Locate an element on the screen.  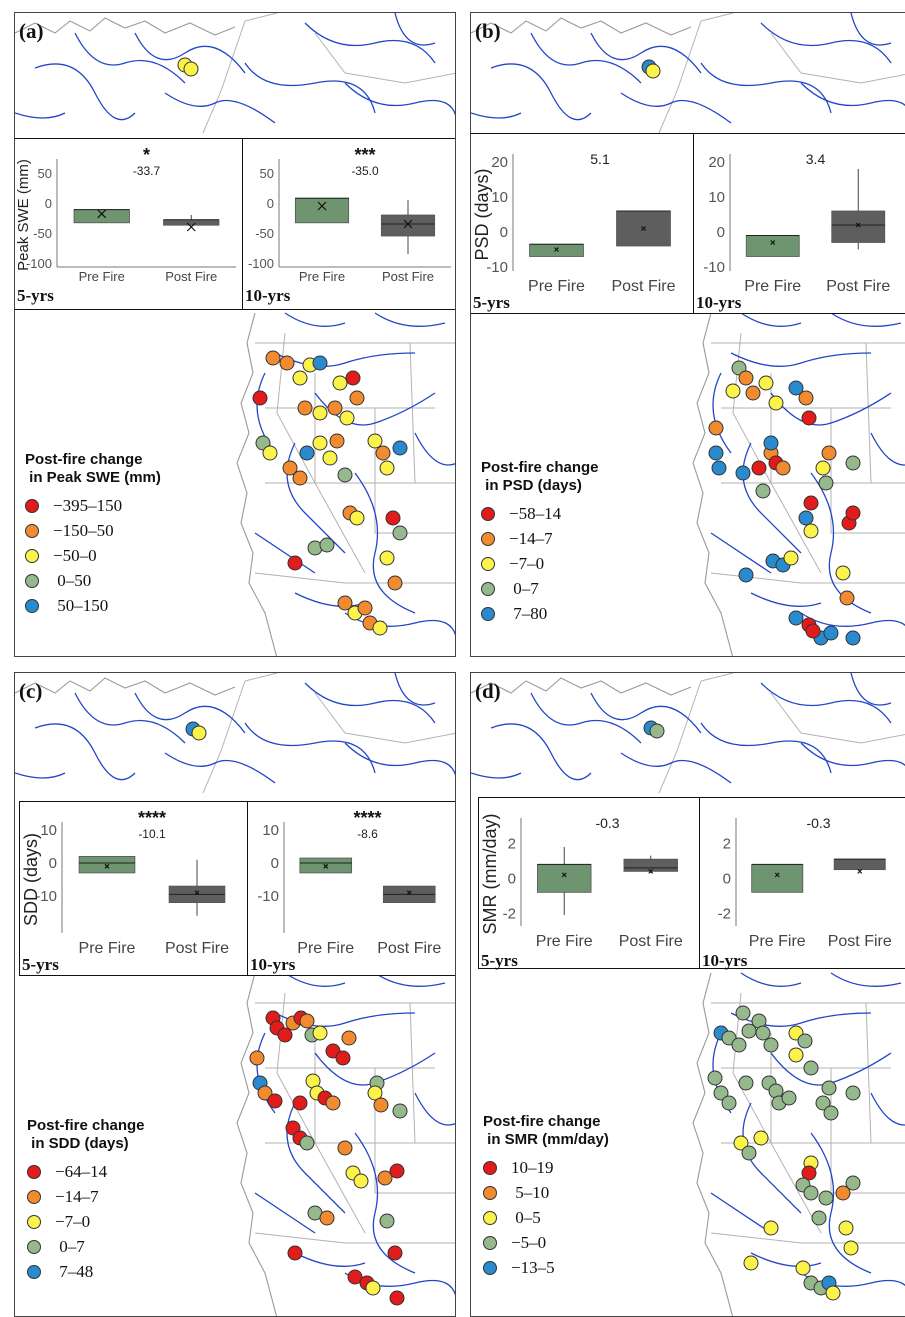
legend-item: −395–150 is located at coordinates (93, 505).